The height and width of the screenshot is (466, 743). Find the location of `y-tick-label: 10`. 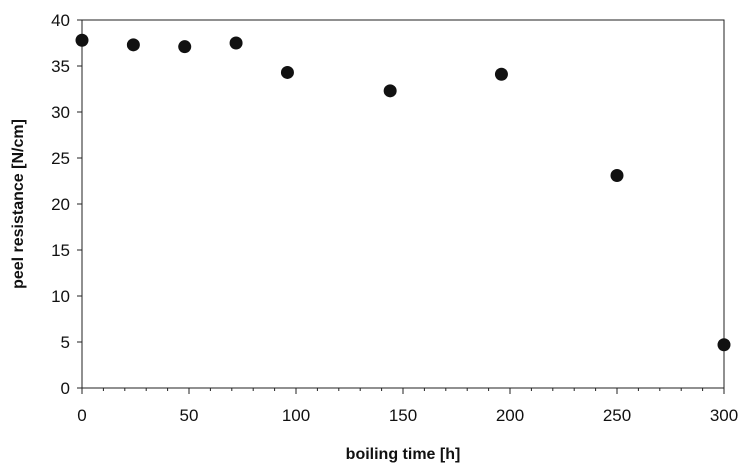

y-tick-label: 10 is located at coordinates (60, 296).